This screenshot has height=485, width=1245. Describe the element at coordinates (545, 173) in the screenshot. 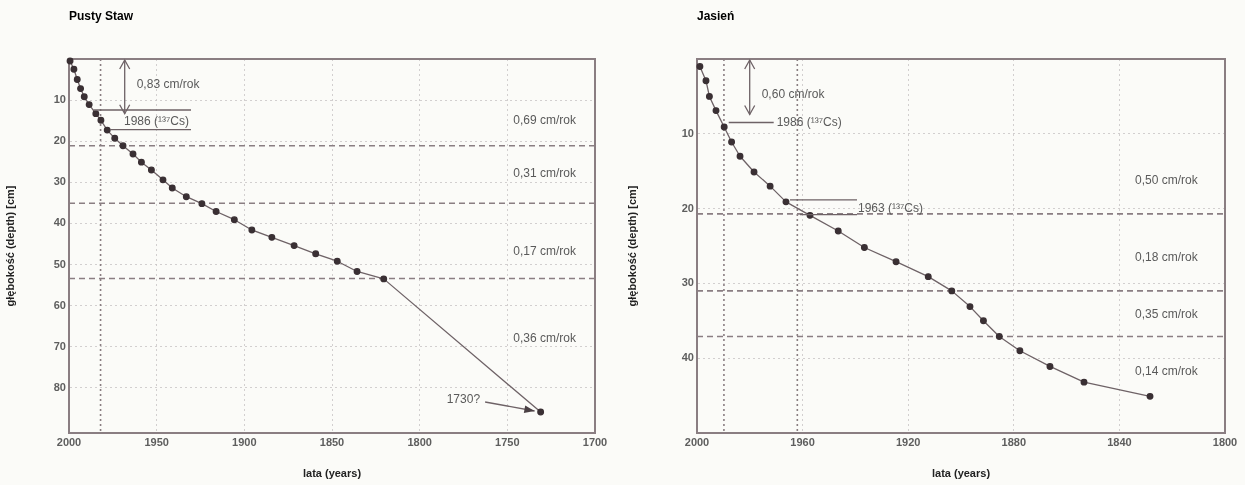

I see `annotation: 0,31 cm/rok` at that location.